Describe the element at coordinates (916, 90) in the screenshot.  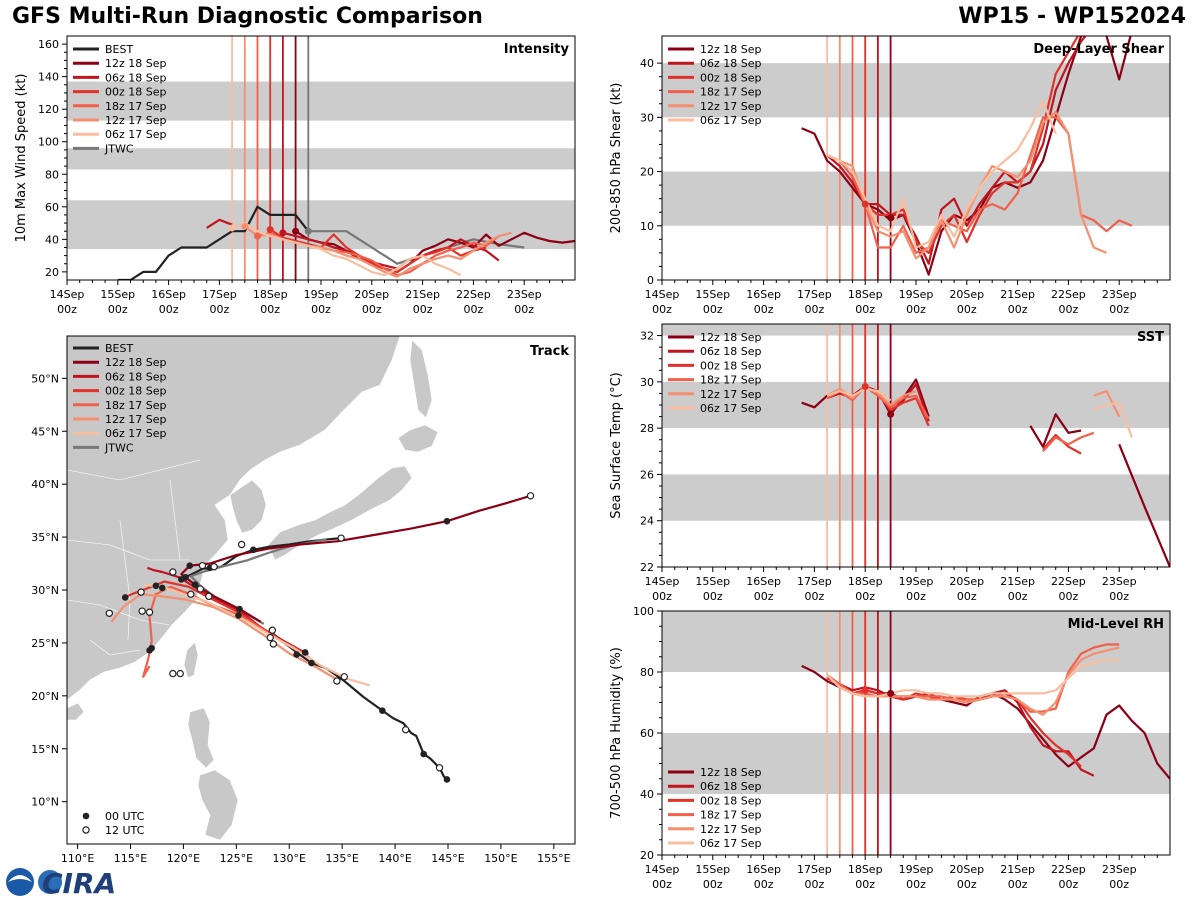
I see `shear-band` at that location.